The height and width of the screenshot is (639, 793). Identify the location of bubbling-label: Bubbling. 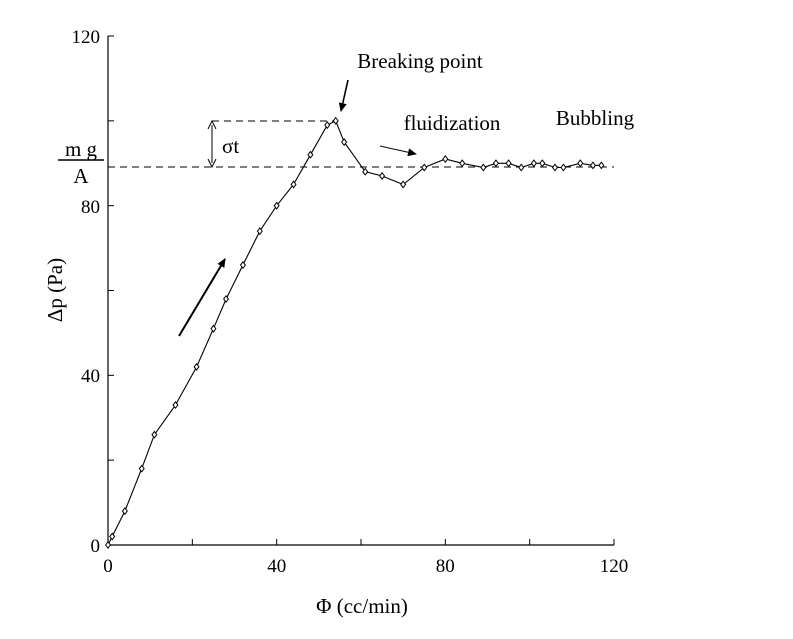
(595, 118).